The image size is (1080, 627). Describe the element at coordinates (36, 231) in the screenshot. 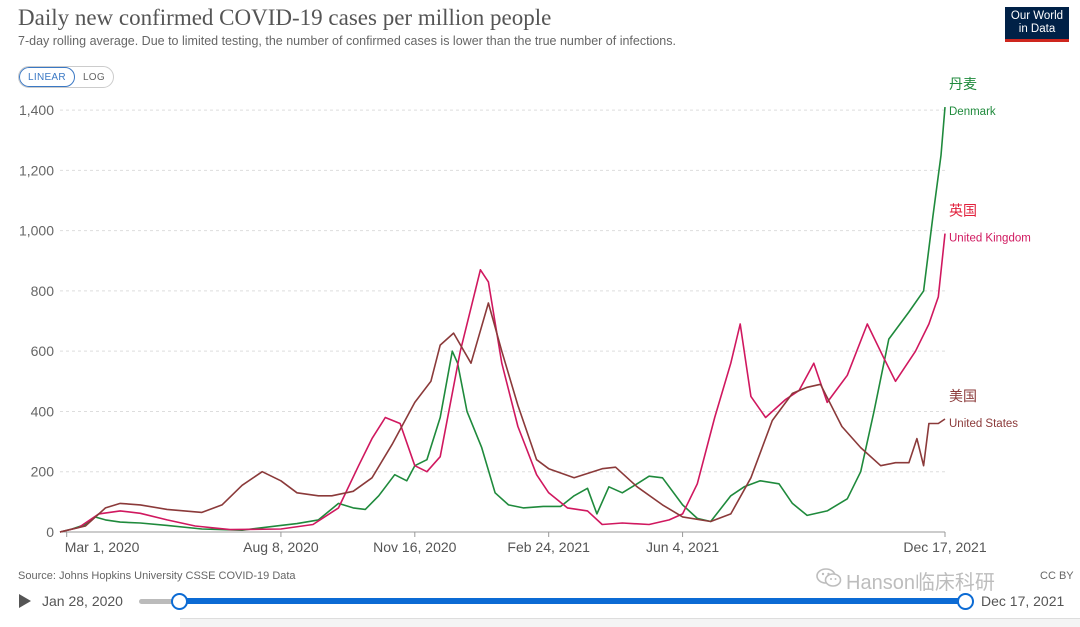

I see `y-tick-label: 1,000` at that location.